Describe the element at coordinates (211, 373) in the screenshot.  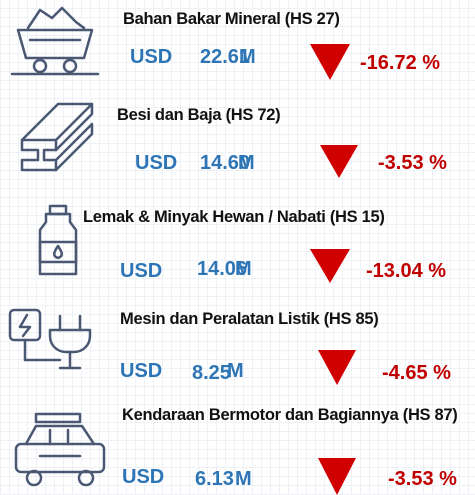
I see `value: 8.25` at that location.